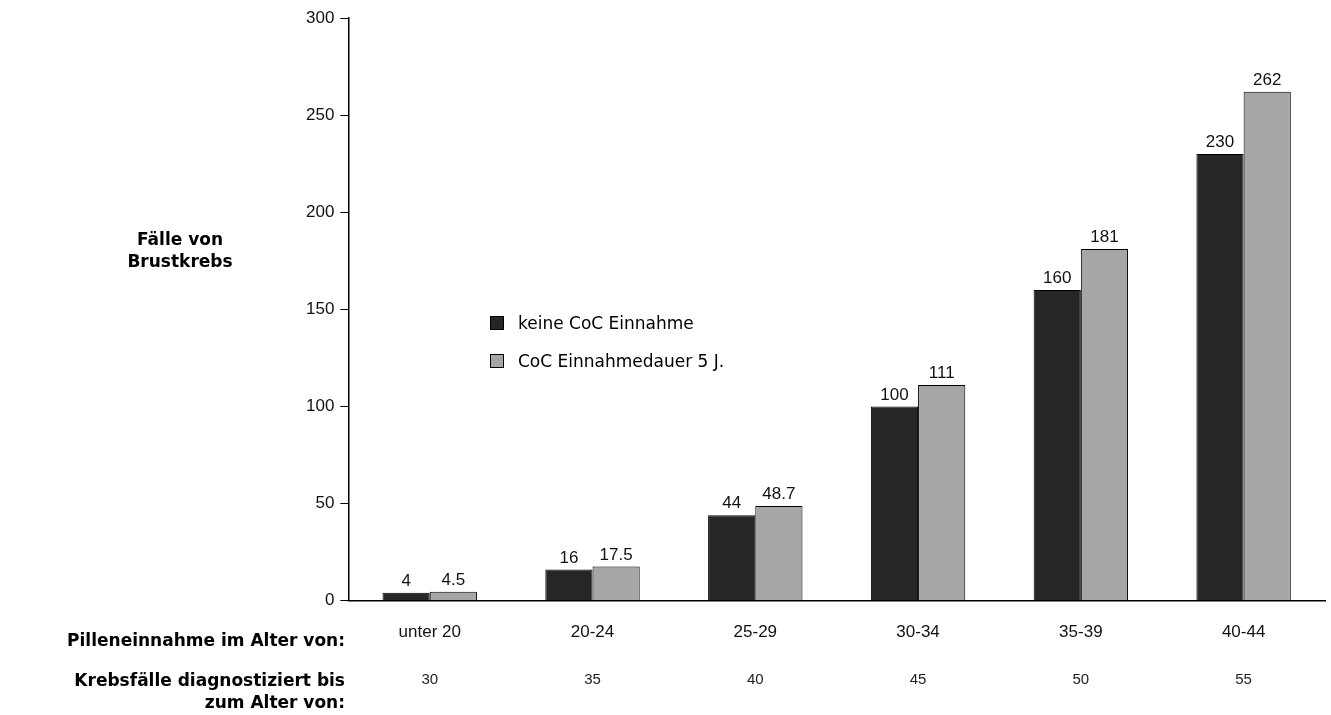 This screenshot has width=1331, height=715. What do you see at coordinates (592, 679) in the screenshot?
I see `text: 35` at bounding box center [592, 679].